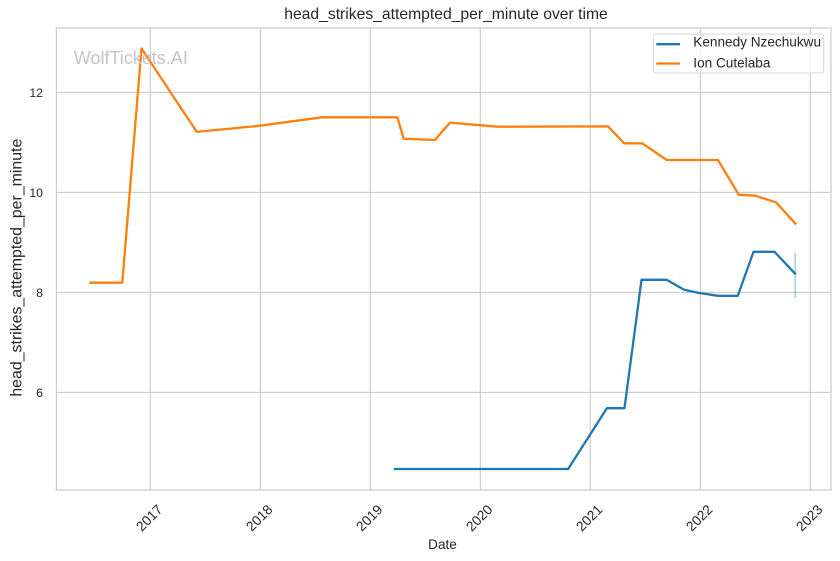 The height and width of the screenshot is (561, 840). What do you see at coordinates (39, 293) in the screenshot?
I see `svg-text: 8` at bounding box center [39, 293].